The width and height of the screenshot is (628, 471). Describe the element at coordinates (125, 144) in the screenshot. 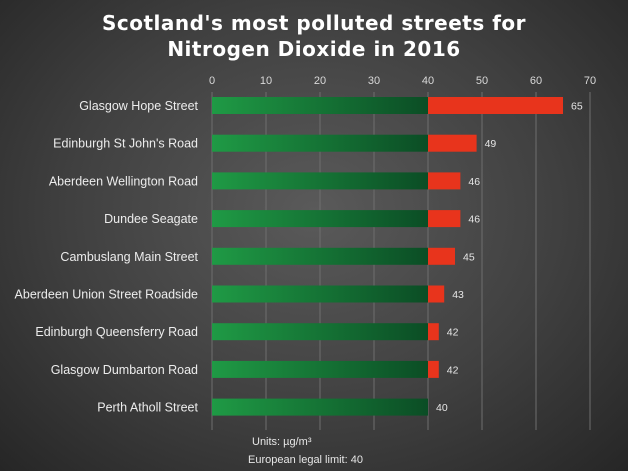

I see `category-label: Edinburgh St John's Road` at that location.